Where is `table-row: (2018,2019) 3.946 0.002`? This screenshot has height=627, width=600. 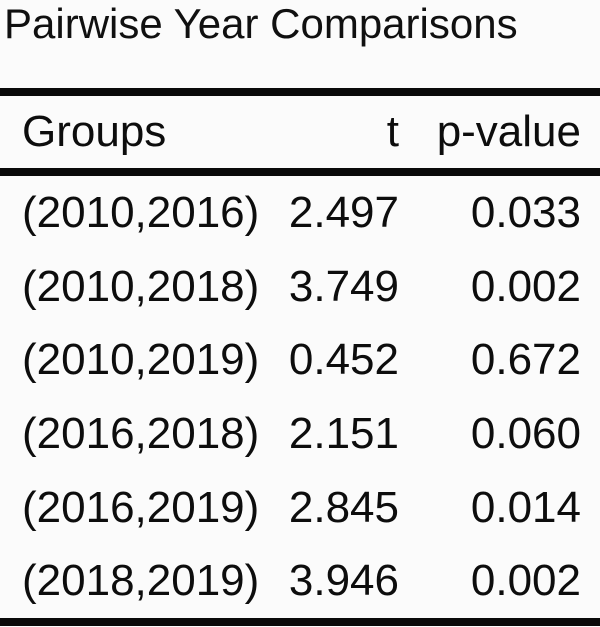 table-row: (2018,2019) 3.946 0.002 is located at coordinates (300, 581).